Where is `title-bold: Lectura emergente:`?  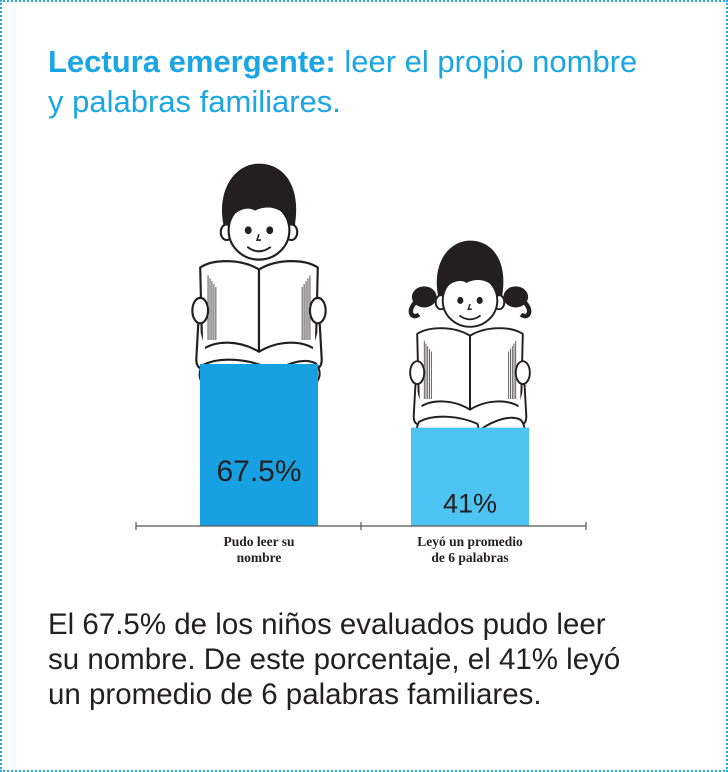
title-bold: Lectura emergente: is located at coordinates (192, 61).